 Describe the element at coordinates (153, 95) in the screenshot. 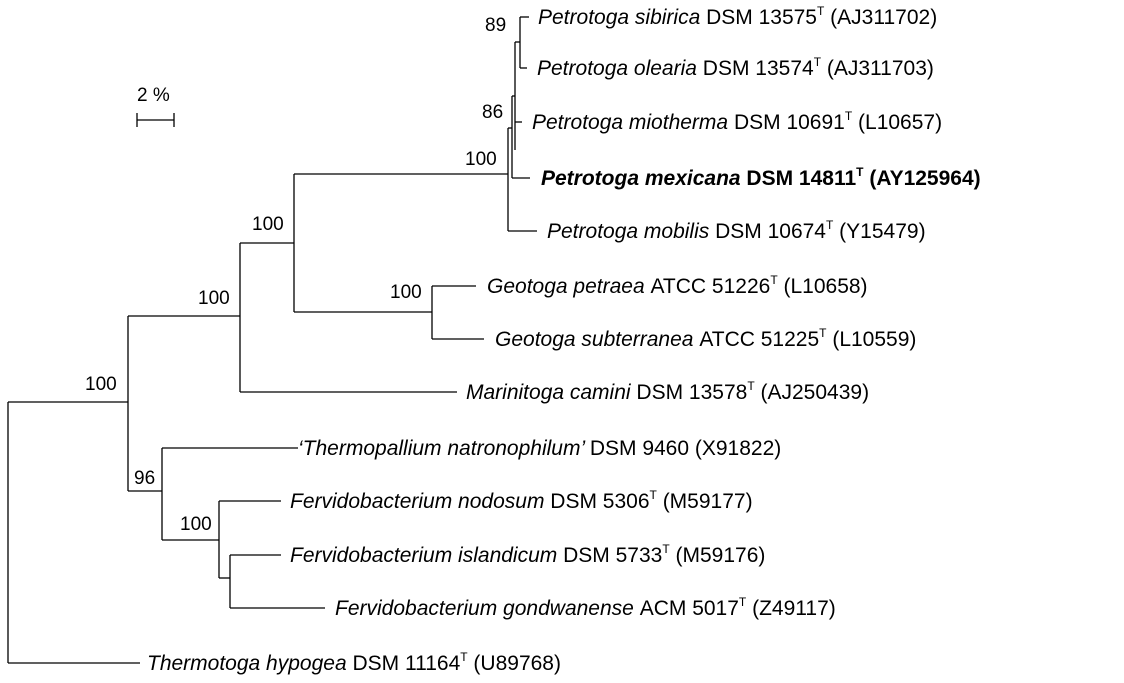

I see `scale-bar-label: 2 %` at that location.